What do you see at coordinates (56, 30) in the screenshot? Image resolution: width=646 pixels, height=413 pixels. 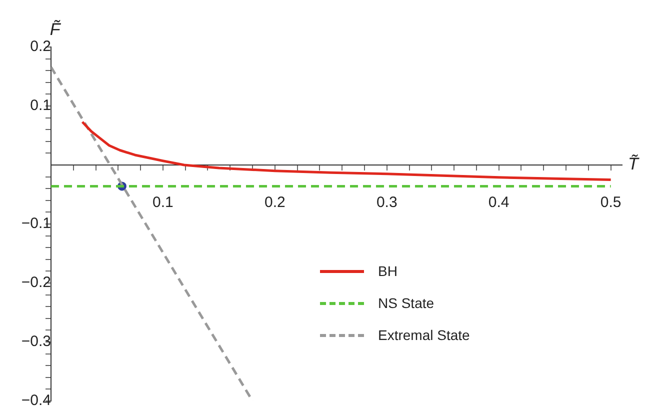 I see `y-axis-title: F̃` at bounding box center [56, 30].